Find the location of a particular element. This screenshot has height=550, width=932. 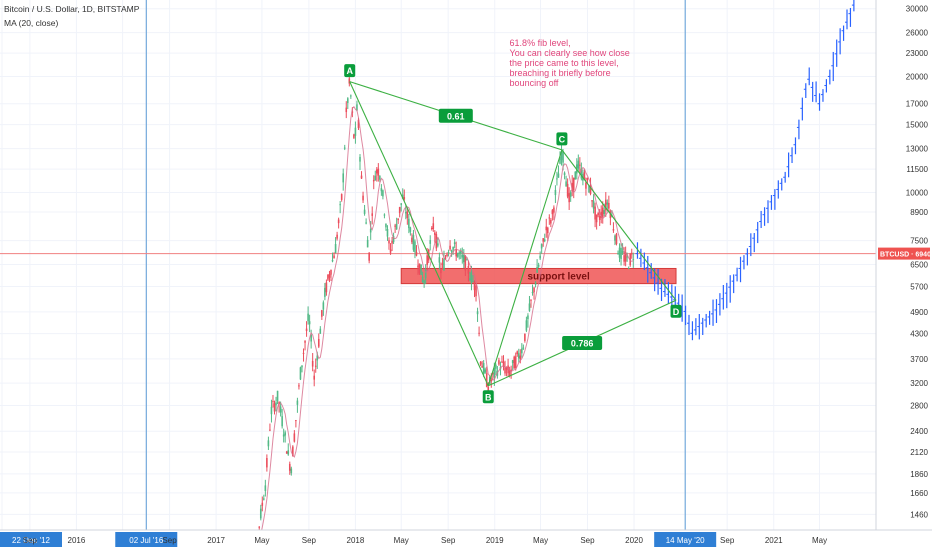

pattern-point-marker-a is located at coordinates (350, 71).